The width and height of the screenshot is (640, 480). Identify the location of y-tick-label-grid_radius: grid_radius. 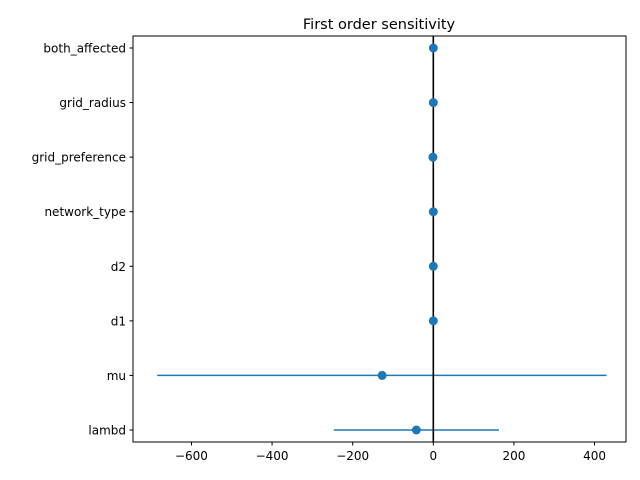
(92, 103).